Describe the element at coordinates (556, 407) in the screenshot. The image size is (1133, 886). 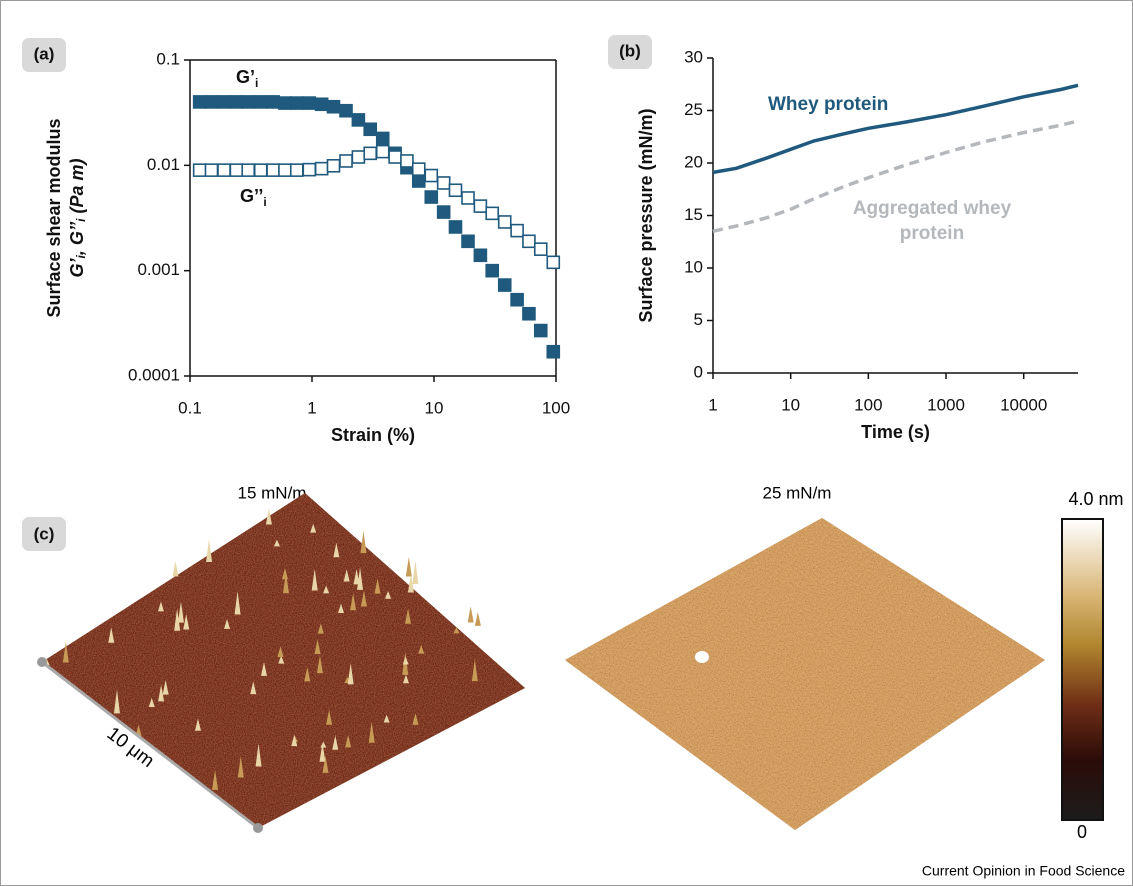
I see `x-tick-label: 100` at that location.